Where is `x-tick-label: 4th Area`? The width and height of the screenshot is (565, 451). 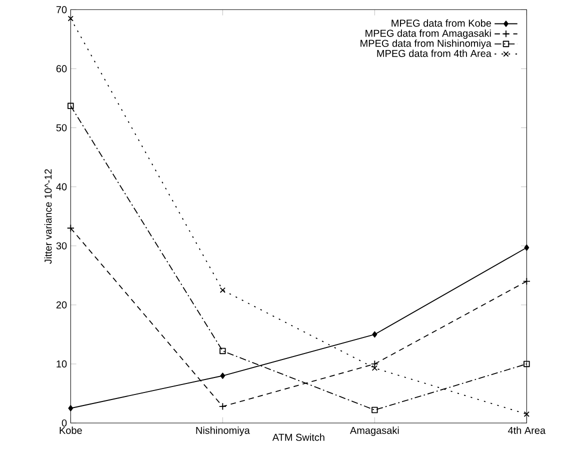 x-tick-label: 4th Area is located at coordinates (527, 430).